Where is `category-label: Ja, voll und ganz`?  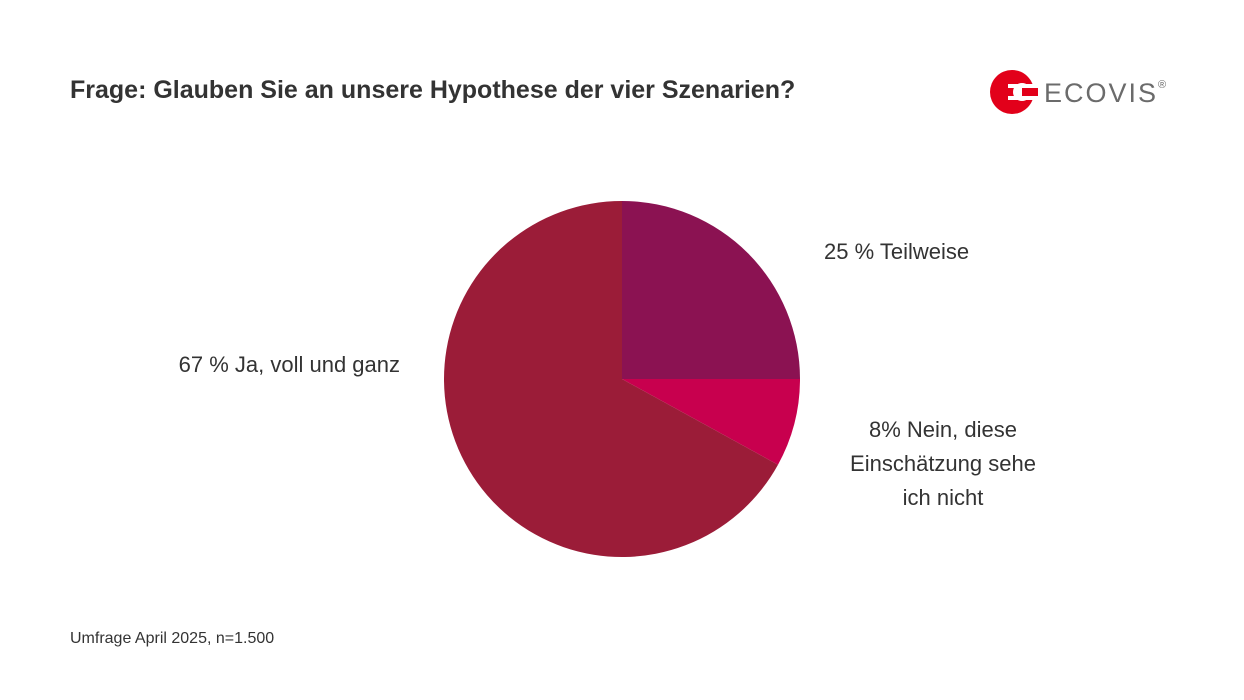
category-label: Ja, voll und ganz is located at coordinates (317, 364).